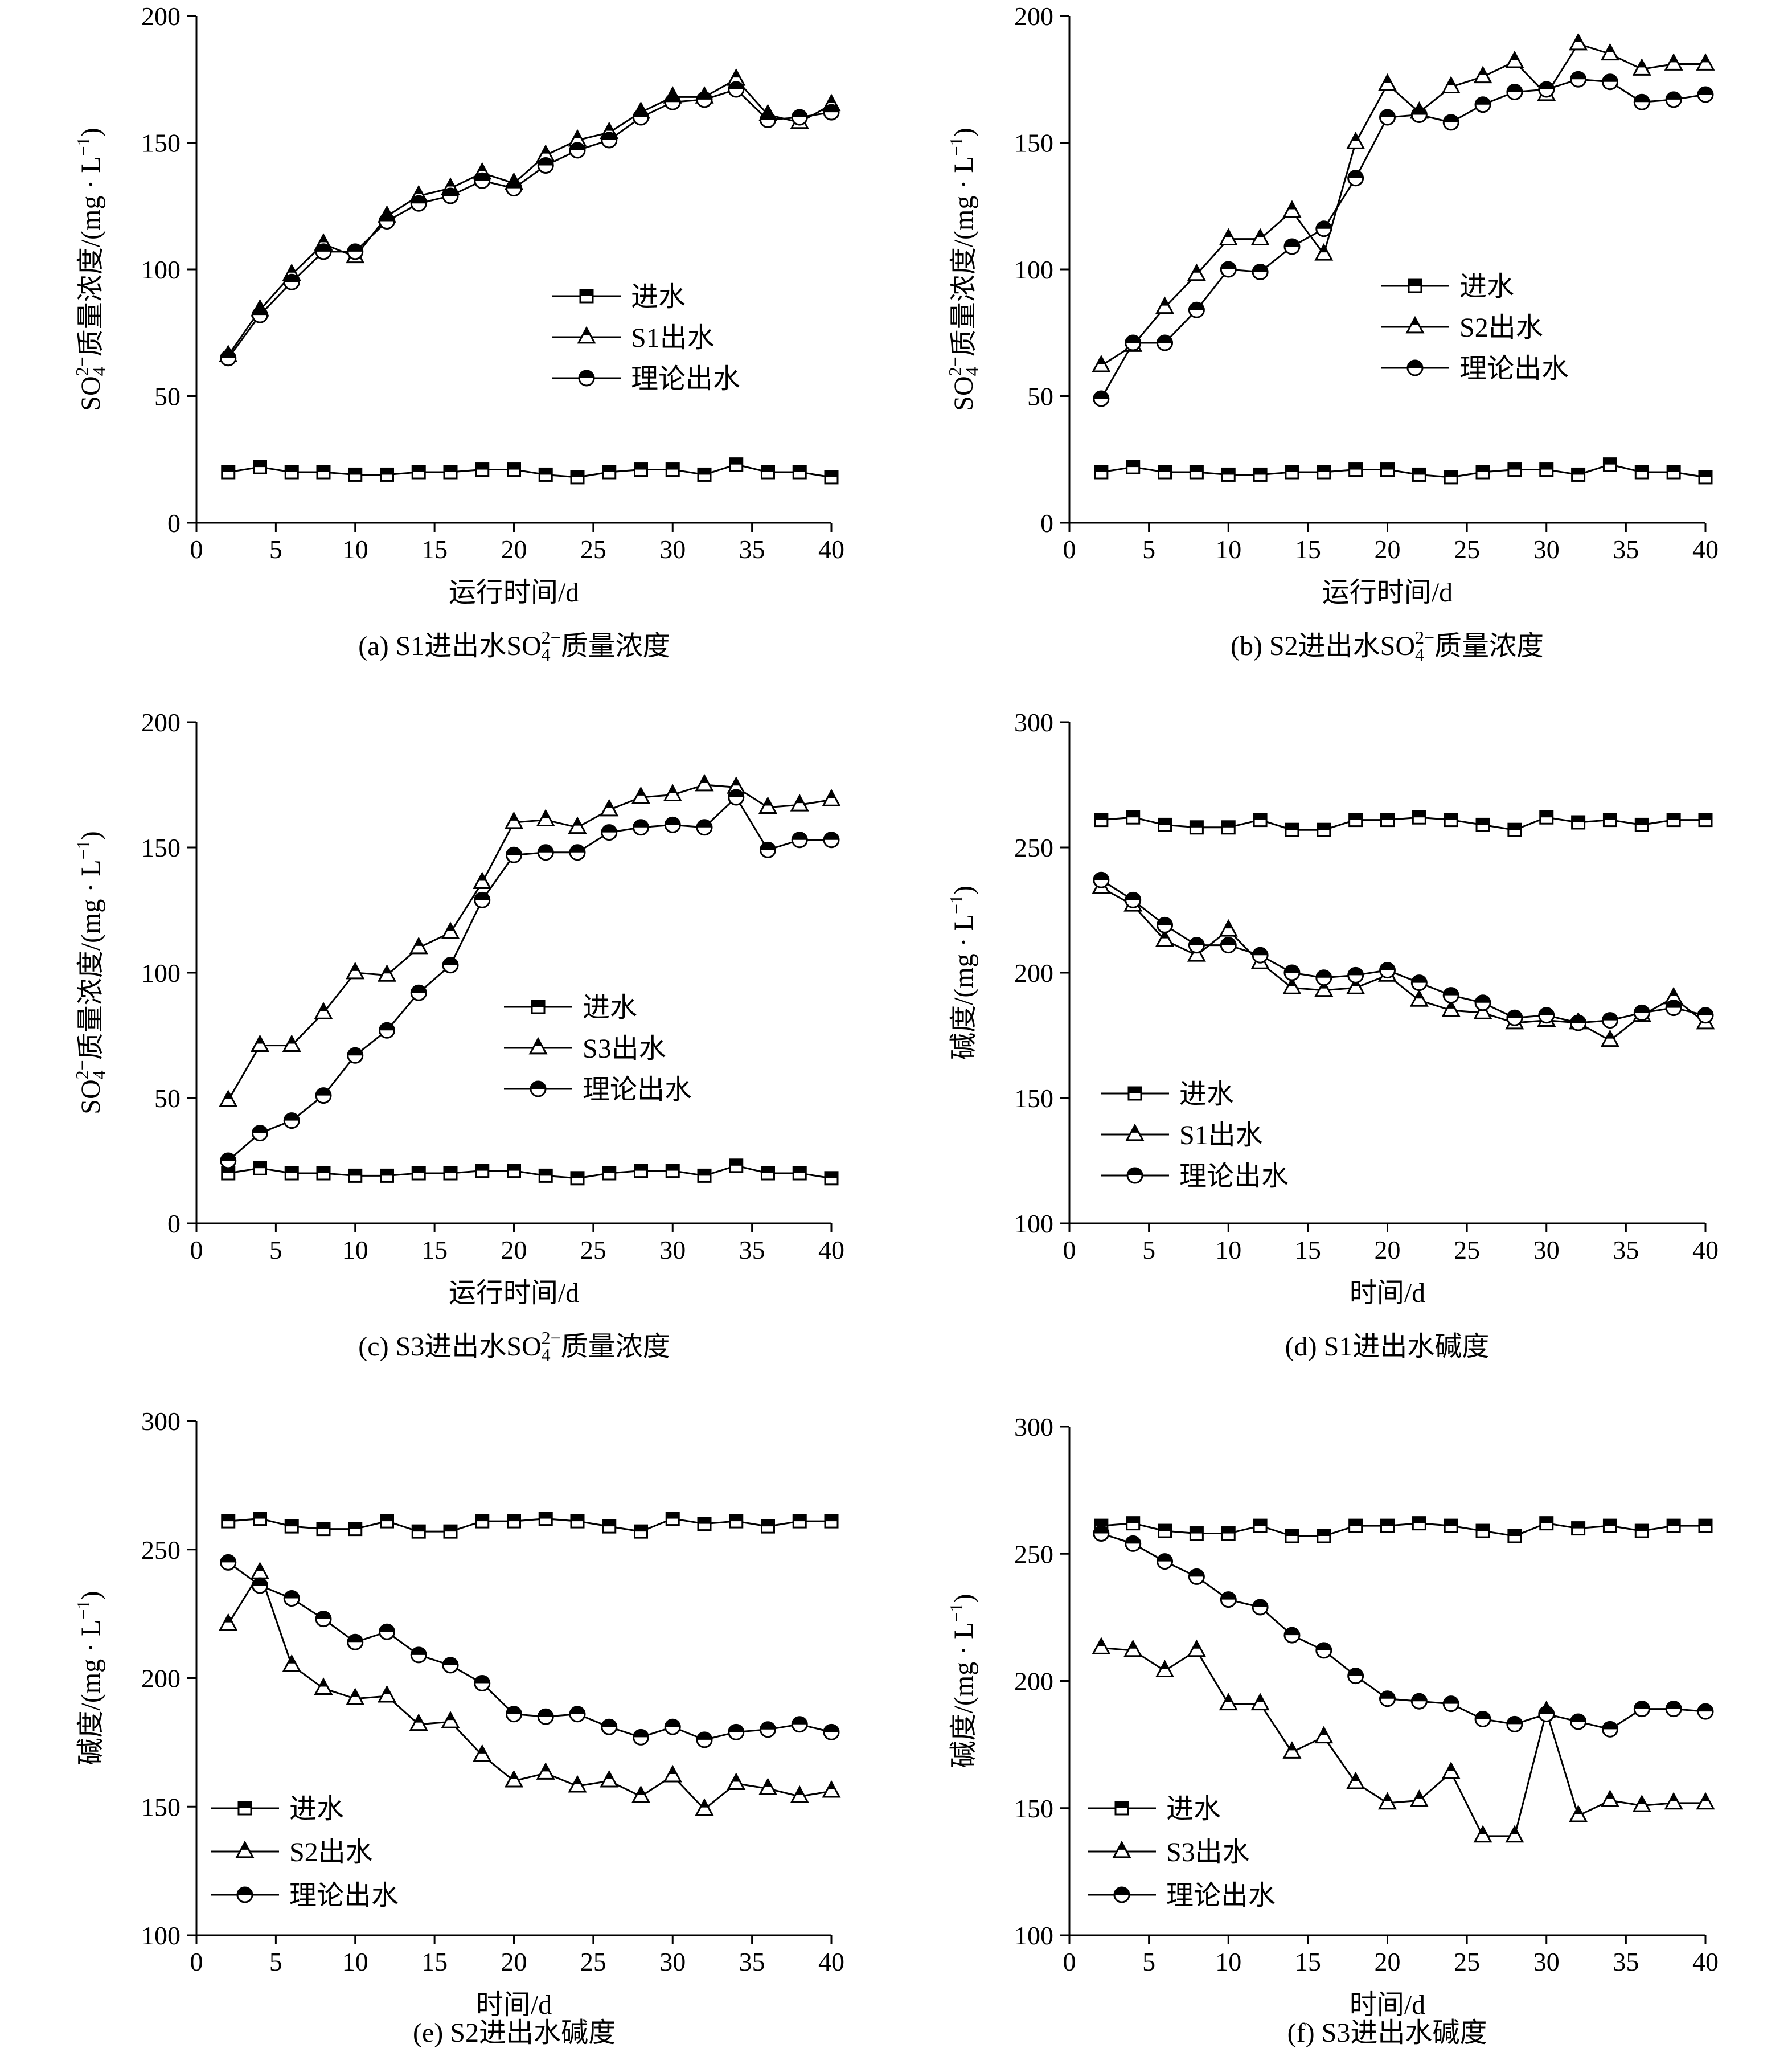 The image size is (1792, 2048). What do you see at coordinates (1228, 1961) in the screenshot?
I see `x-tick-label: 10` at bounding box center [1228, 1961].